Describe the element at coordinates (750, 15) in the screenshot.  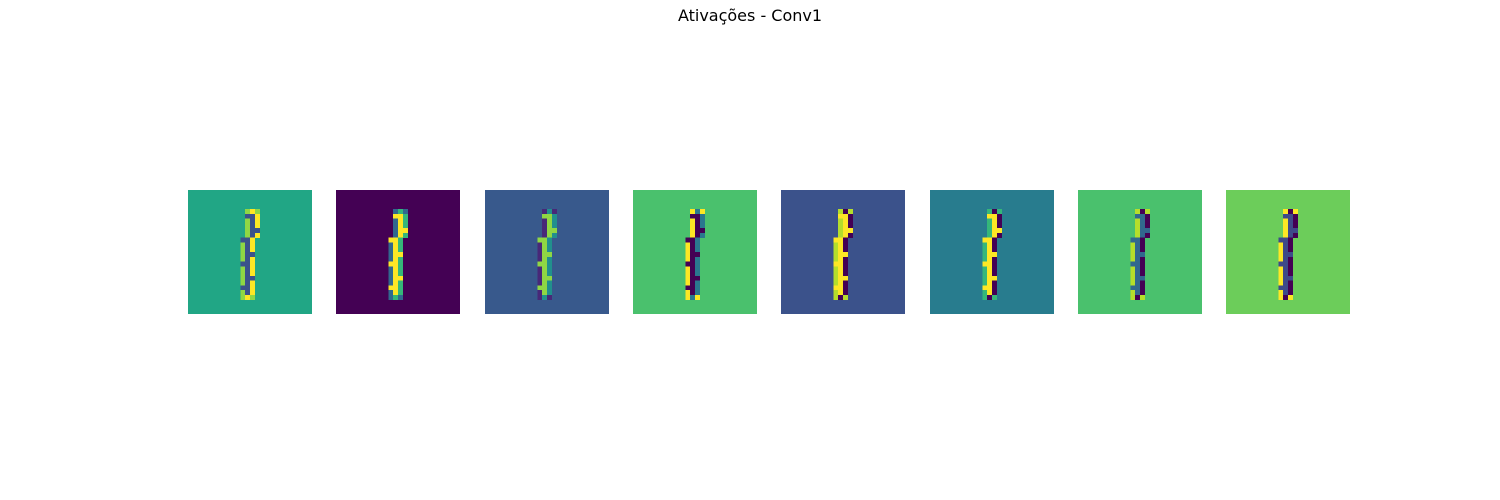
I see `chart-title: Ativações - Conv1` at that location.